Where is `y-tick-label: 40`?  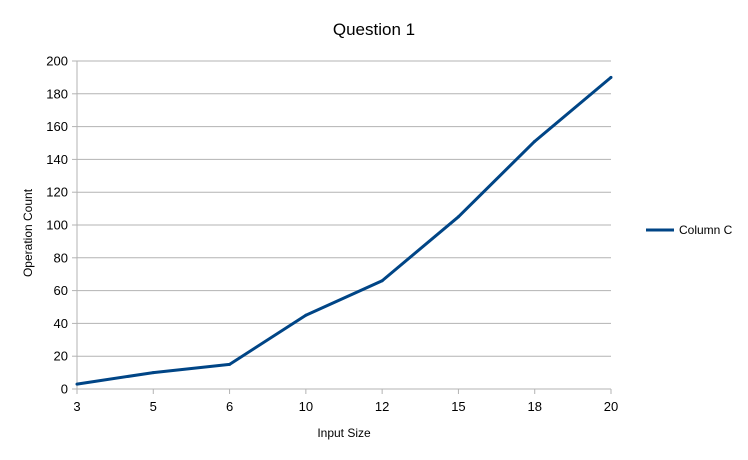 y-tick-label: 40 is located at coordinates (61, 323).